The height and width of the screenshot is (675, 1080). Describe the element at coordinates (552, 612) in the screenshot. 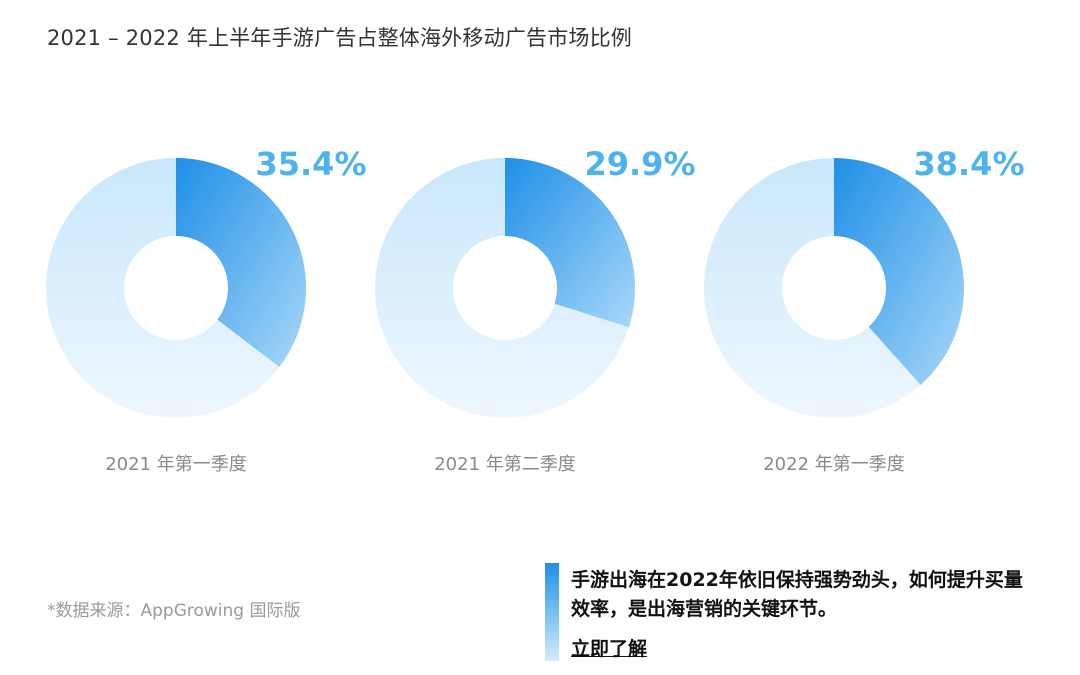

I see `cta-accent-bar` at that location.